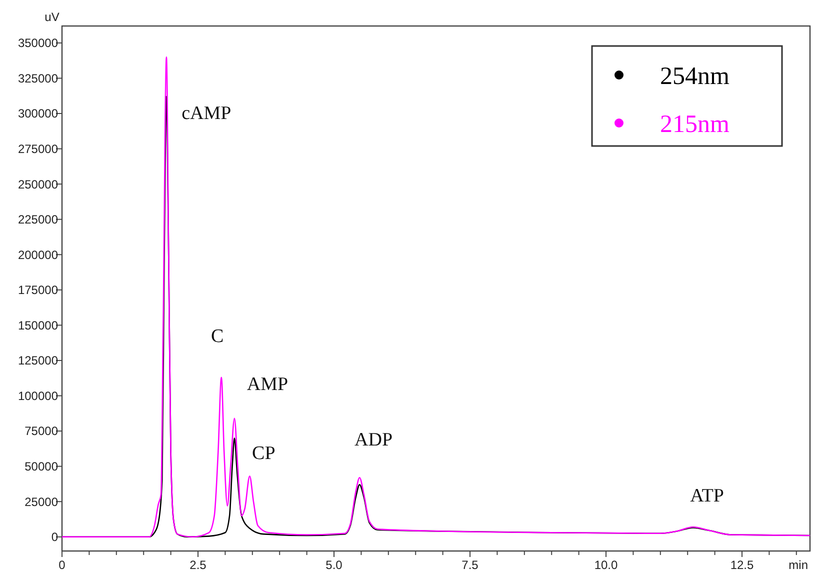  What do you see at coordinates (267, 384) in the screenshot?
I see `annotation: AMP` at bounding box center [267, 384].